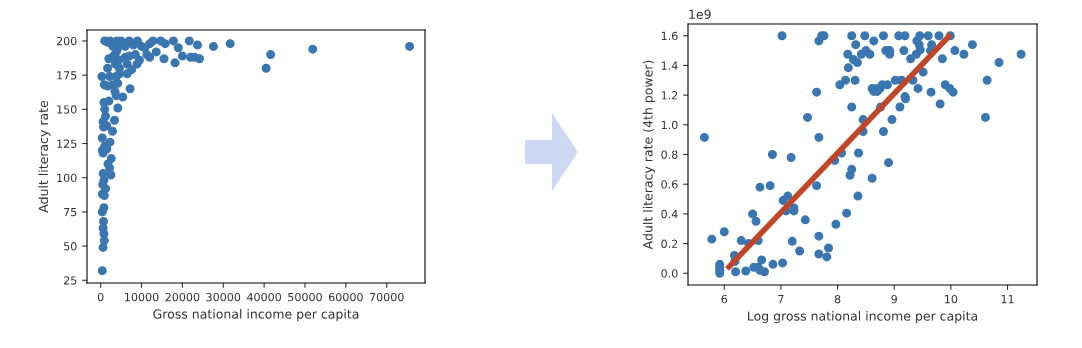 The width and height of the screenshot is (1082, 348). What do you see at coordinates (951, 299) in the screenshot?
I see `x-tick-label: 10` at bounding box center [951, 299].